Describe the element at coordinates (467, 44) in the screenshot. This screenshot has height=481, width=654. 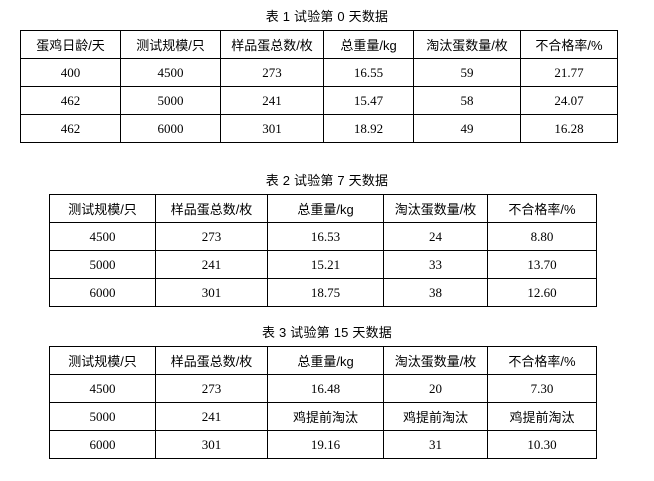
I see `table-1-header-cell: 淘汰蛋数量/枚` at that location.